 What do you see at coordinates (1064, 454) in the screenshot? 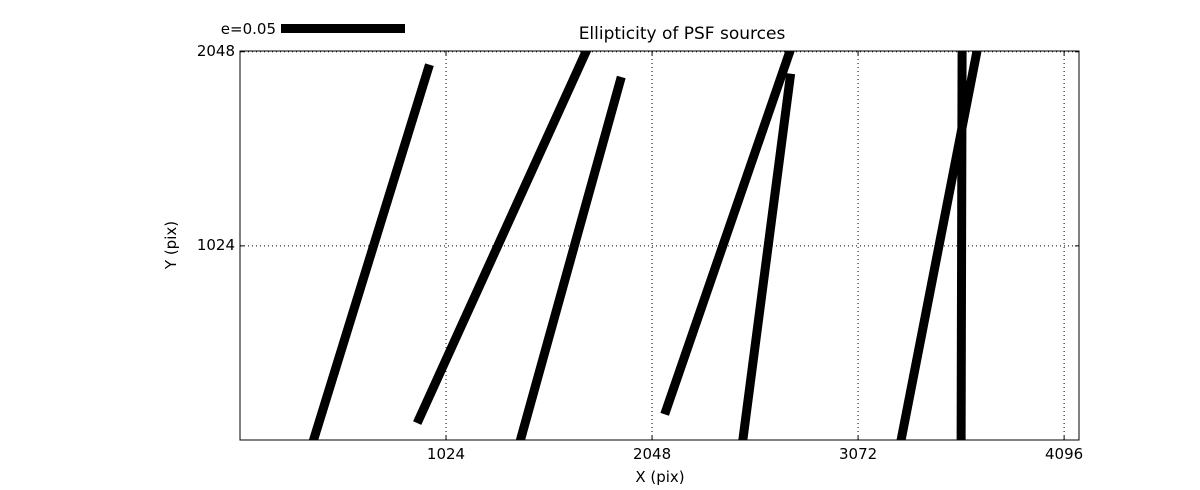
I see `x-tick-label: 4096` at bounding box center [1064, 454].